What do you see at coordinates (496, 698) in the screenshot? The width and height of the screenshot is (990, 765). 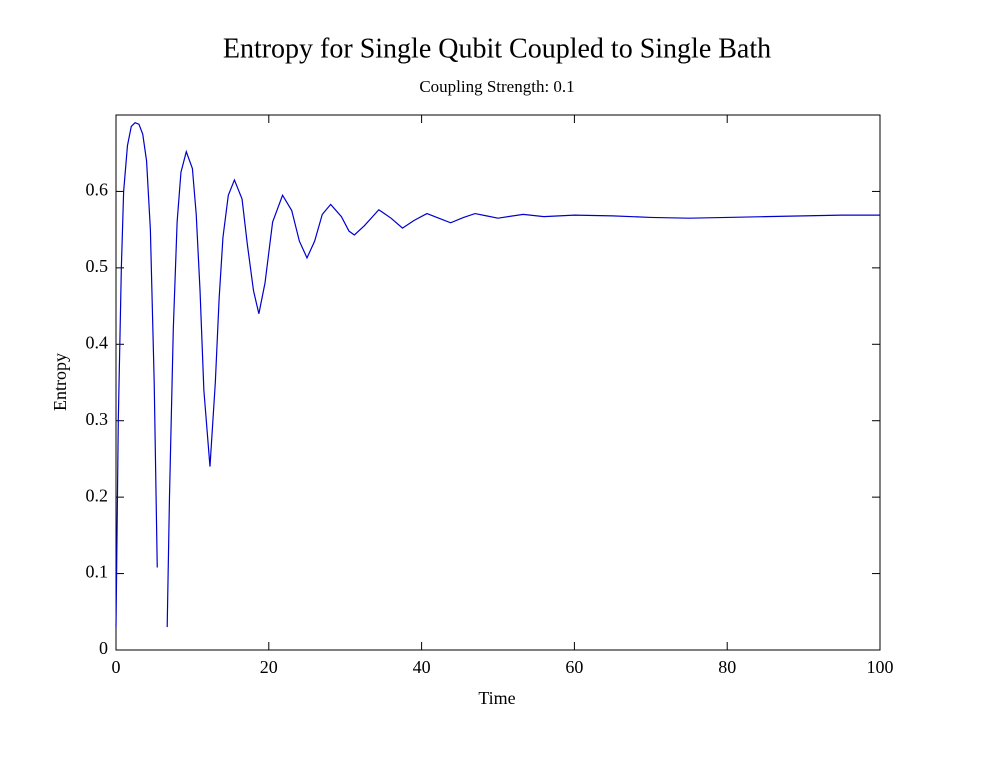 I see `x-axis-label: Time` at bounding box center [496, 698].